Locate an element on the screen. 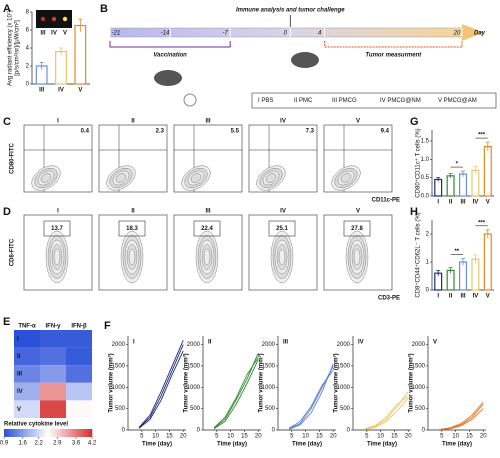 Image resolution: width=500 pixels, height=458 pixels. y-axis-label: CD8⁺CD44⁺CD62L⁻ T cells (%) is located at coordinates (418, 254).